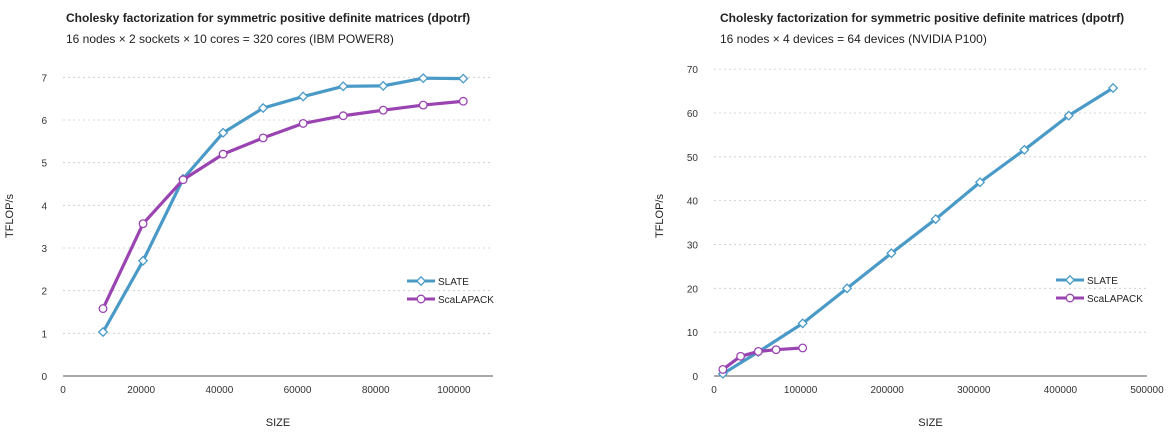 The image size is (1173, 432). Describe the element at coordinates (1147, 390) in the screenshot. I see `x-tick-label: 500000` at that location.